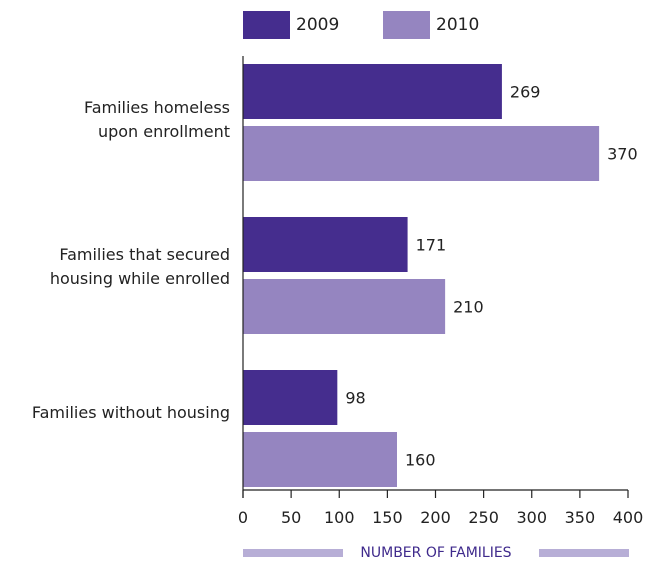  I want to click on x-tick-label-300: 300, so click(531, 517).